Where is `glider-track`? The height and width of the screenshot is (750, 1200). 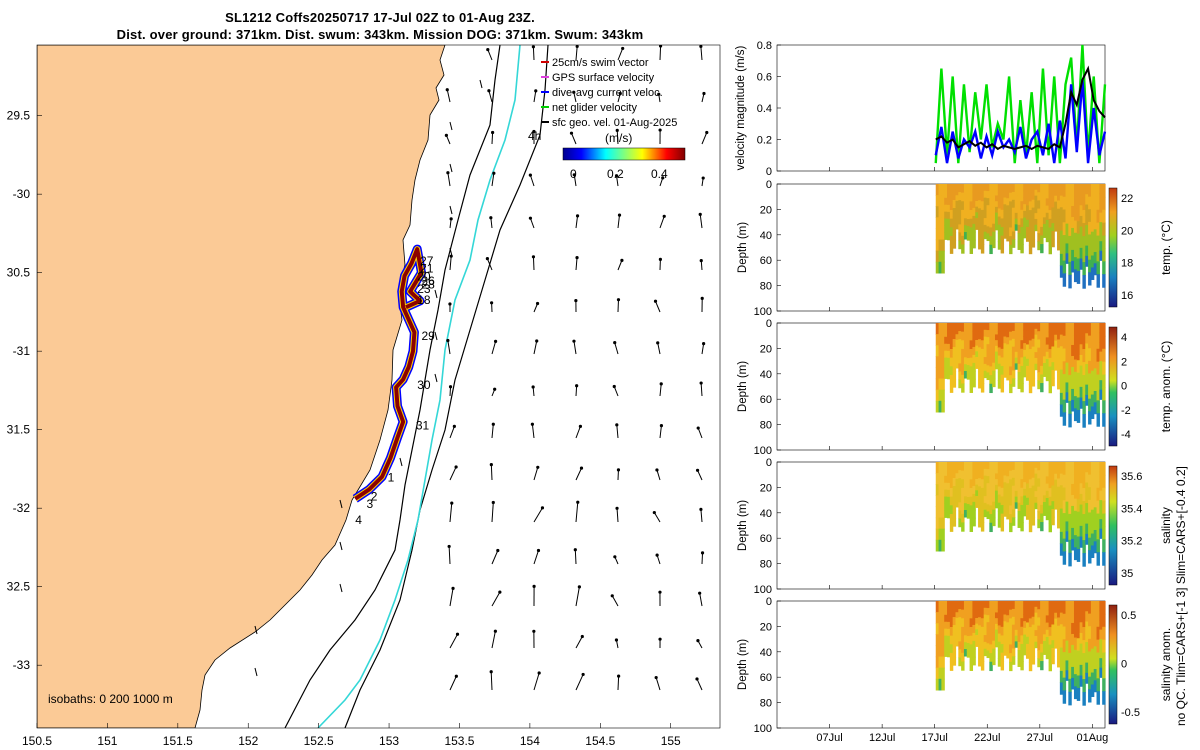 glider-track is located at coordinates (389, 373).